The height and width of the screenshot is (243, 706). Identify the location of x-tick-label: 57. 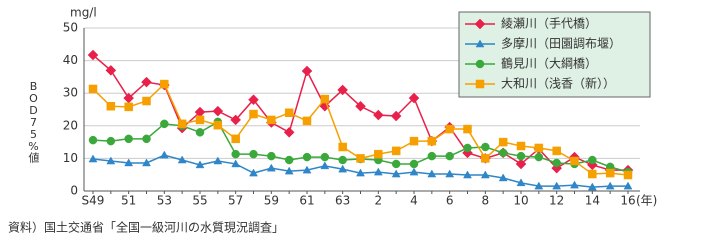
(235, 201).